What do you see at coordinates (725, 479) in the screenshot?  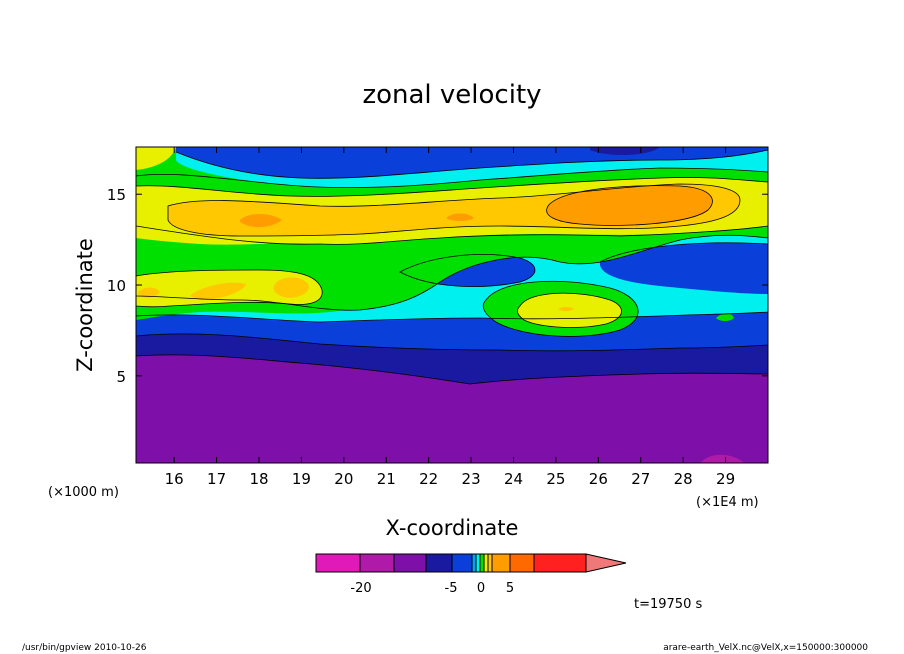 I see `x-tick-label: 29` at bounding box center [725, 479].